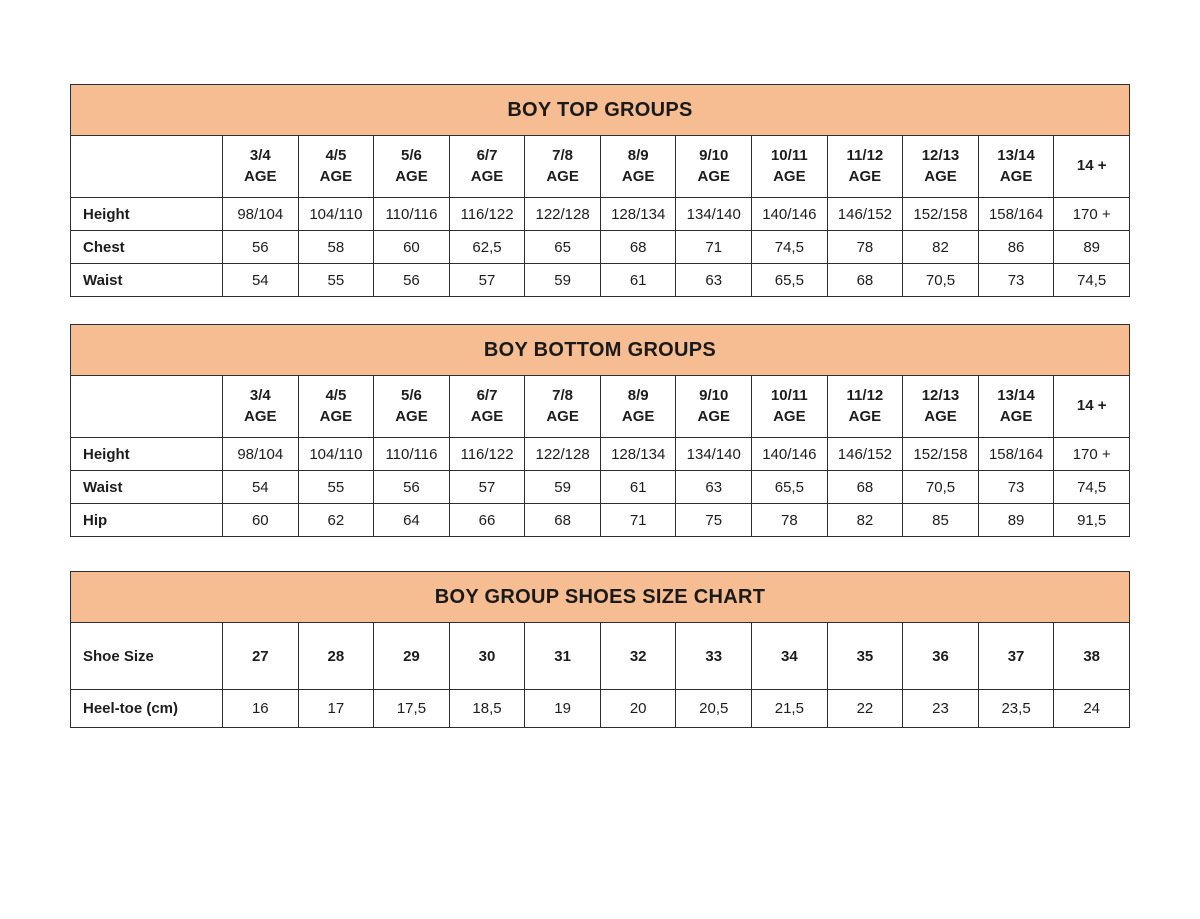 The image size is (1200, 919). Describe the element at coordinates (336, 656) in the screenshot. I see `shoe-size-cell: 28` at that location.